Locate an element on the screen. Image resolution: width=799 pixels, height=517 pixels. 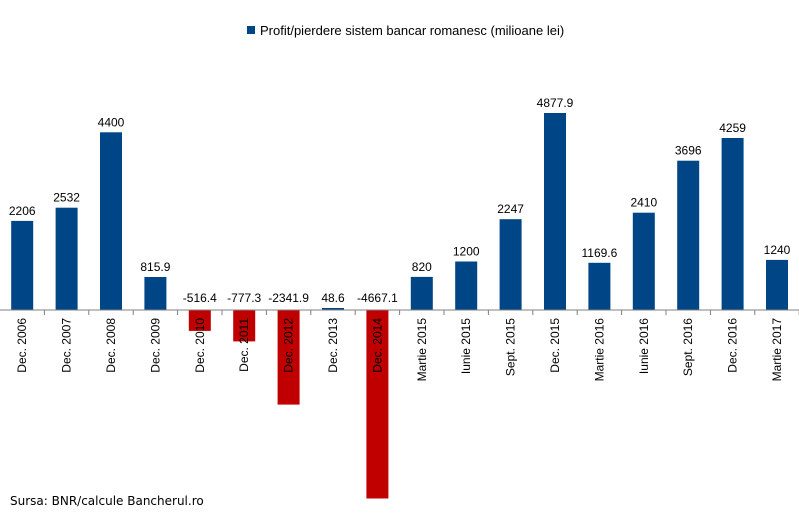
data-label: -777.3 is located at coordinates (244, 298).